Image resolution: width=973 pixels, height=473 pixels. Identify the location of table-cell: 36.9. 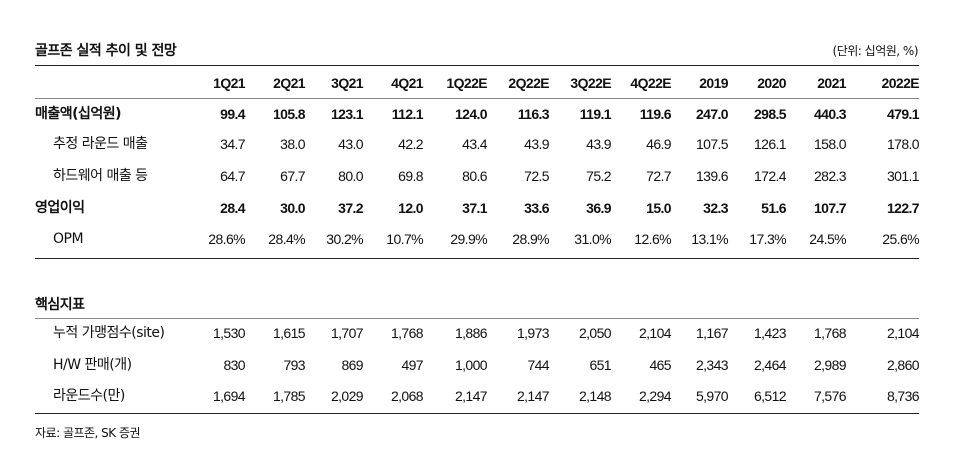
(598, 208).